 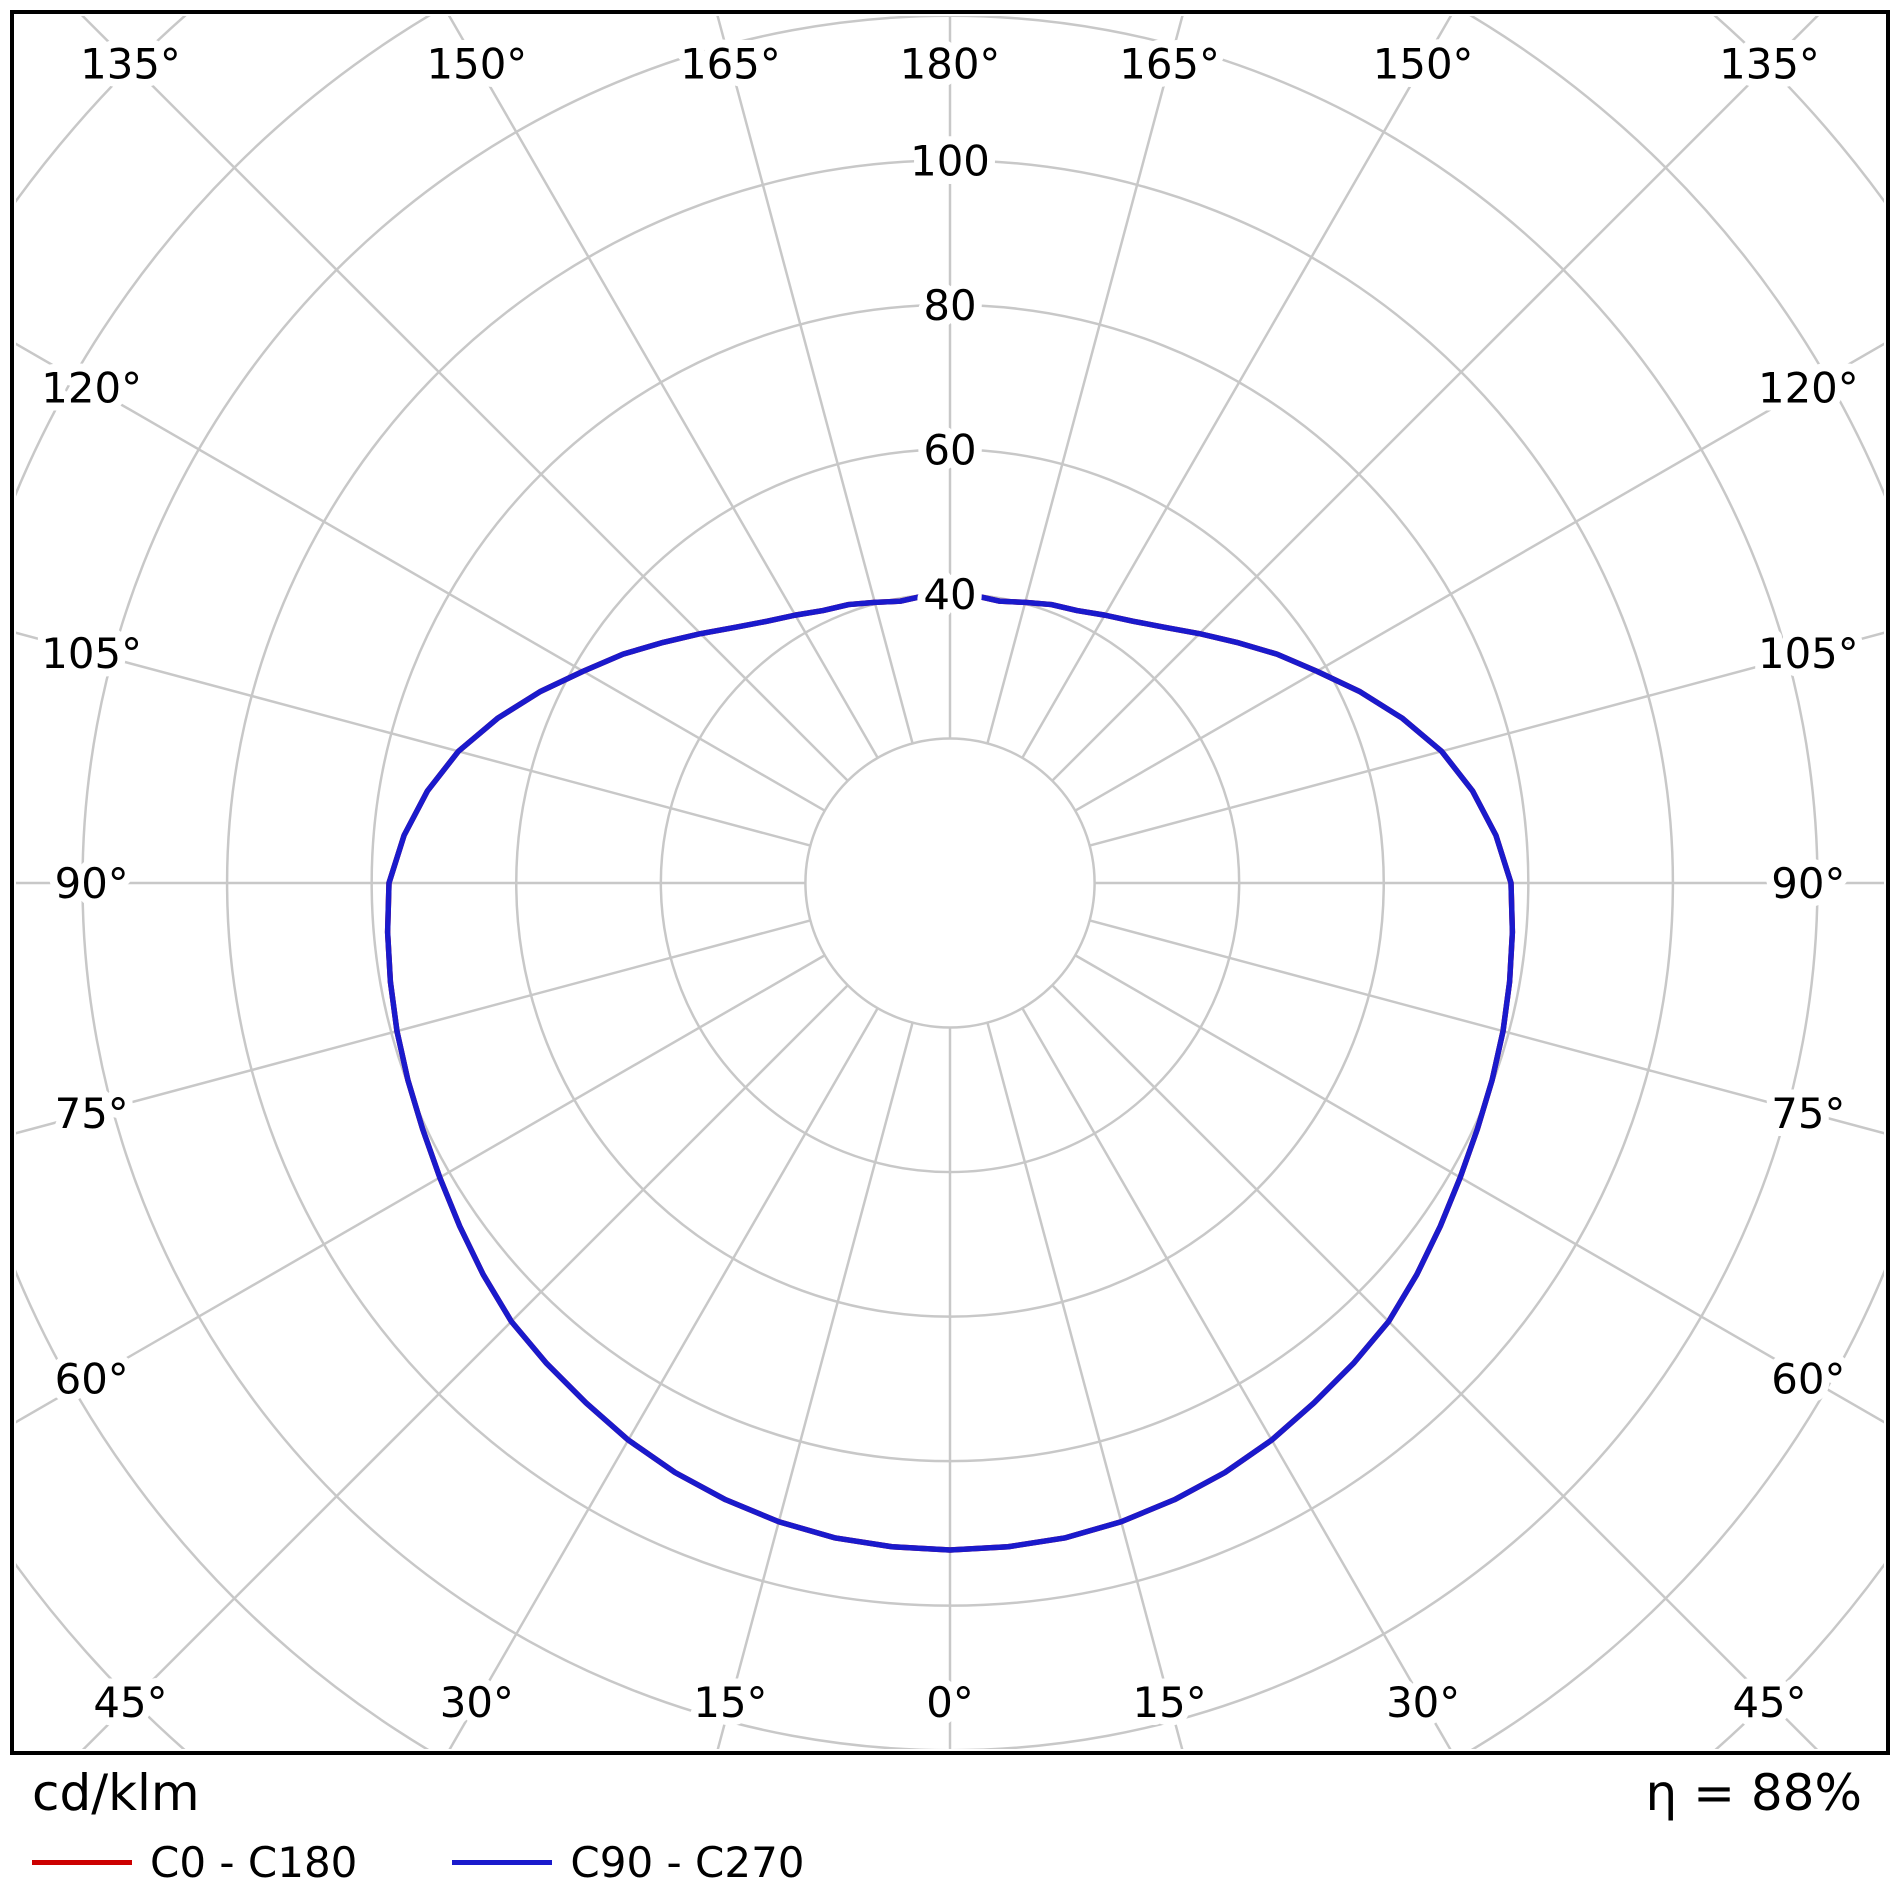 I want to click on legend-item-c0-c180: C0 - C180, so click(x=194, y=1862).